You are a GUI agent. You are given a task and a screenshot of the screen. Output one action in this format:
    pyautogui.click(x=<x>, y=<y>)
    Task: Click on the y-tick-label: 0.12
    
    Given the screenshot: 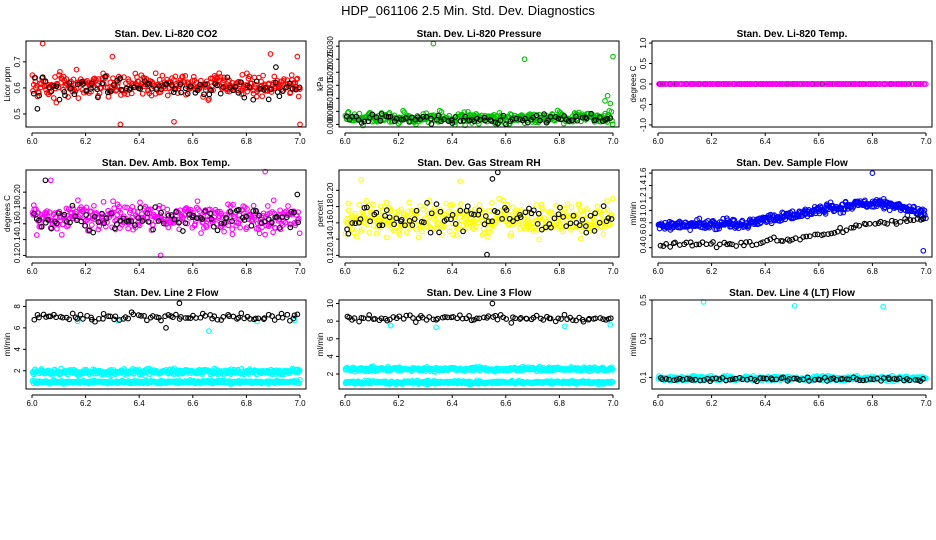 What is the action you would take?
    pyautogui.click(x=17, y=255)
    